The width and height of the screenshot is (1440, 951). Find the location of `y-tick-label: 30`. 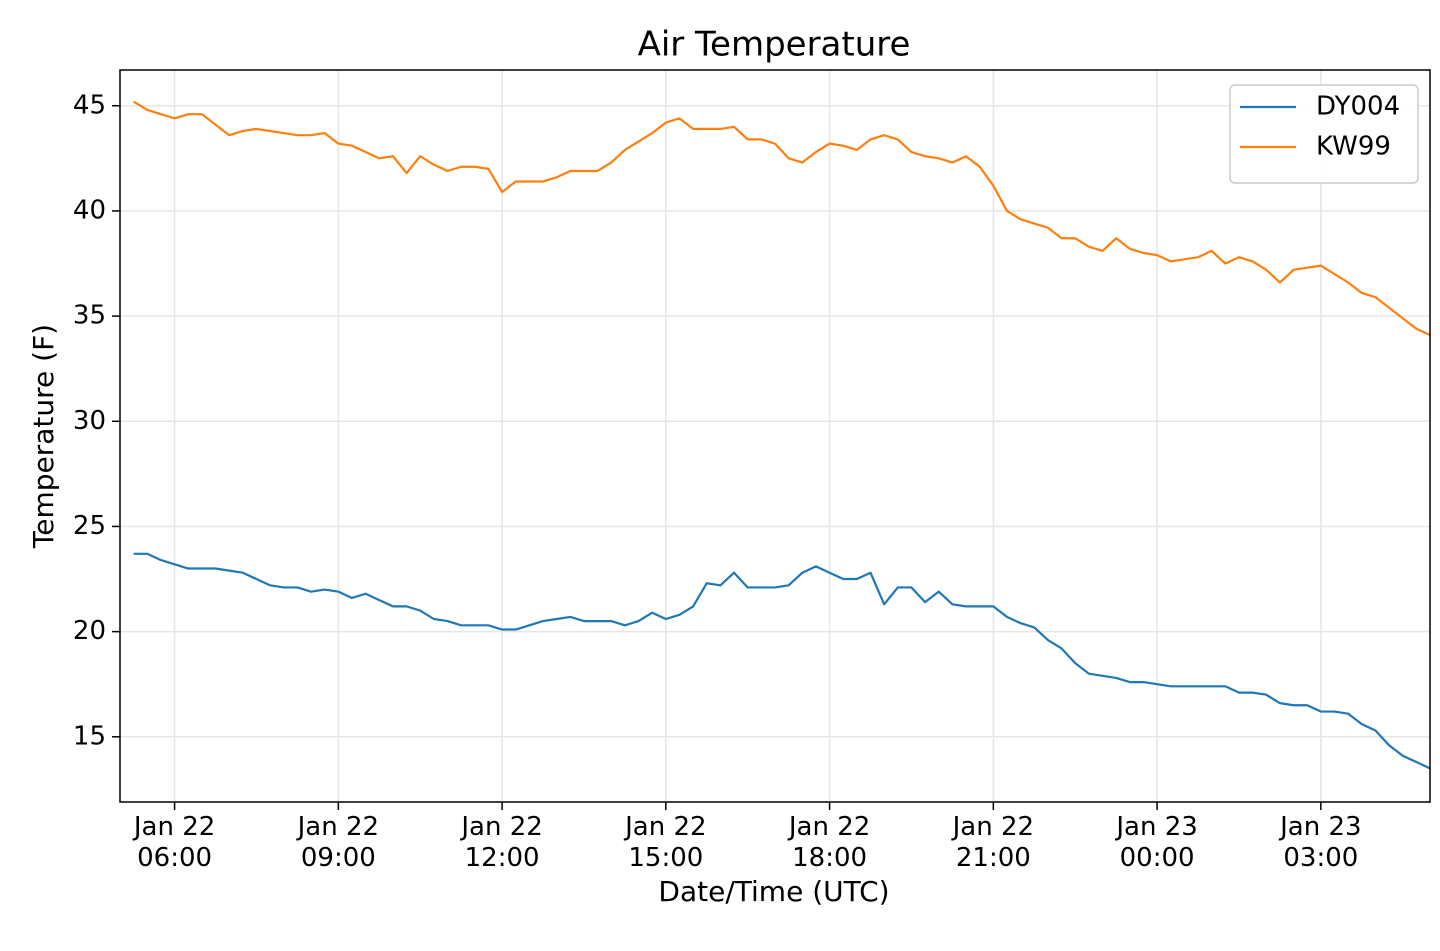

y-tick-label: 30 is located at coordinates (89, 421).